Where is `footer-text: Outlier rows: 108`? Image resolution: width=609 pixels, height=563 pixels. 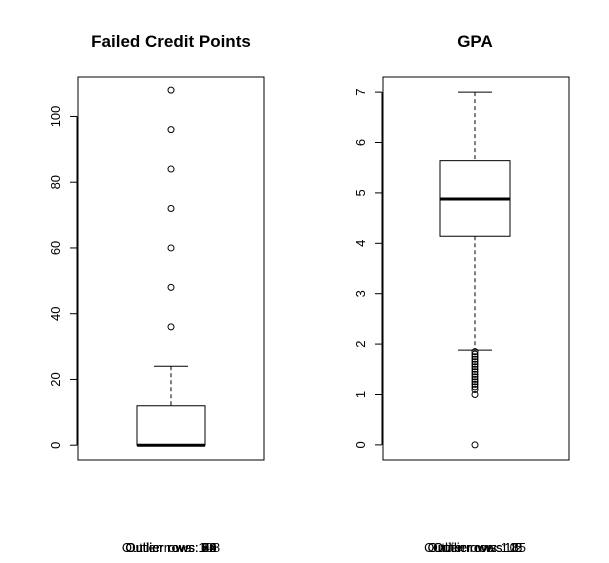
footer-text: Outlier rows: 108 is located at coordinates (171, 547).